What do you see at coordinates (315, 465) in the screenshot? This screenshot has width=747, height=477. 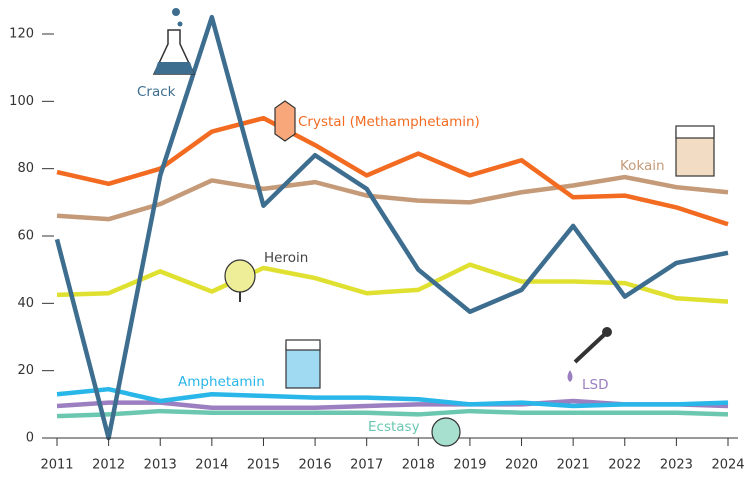 I see `x-tick-label: 2016` at bounding box center [315, 465].